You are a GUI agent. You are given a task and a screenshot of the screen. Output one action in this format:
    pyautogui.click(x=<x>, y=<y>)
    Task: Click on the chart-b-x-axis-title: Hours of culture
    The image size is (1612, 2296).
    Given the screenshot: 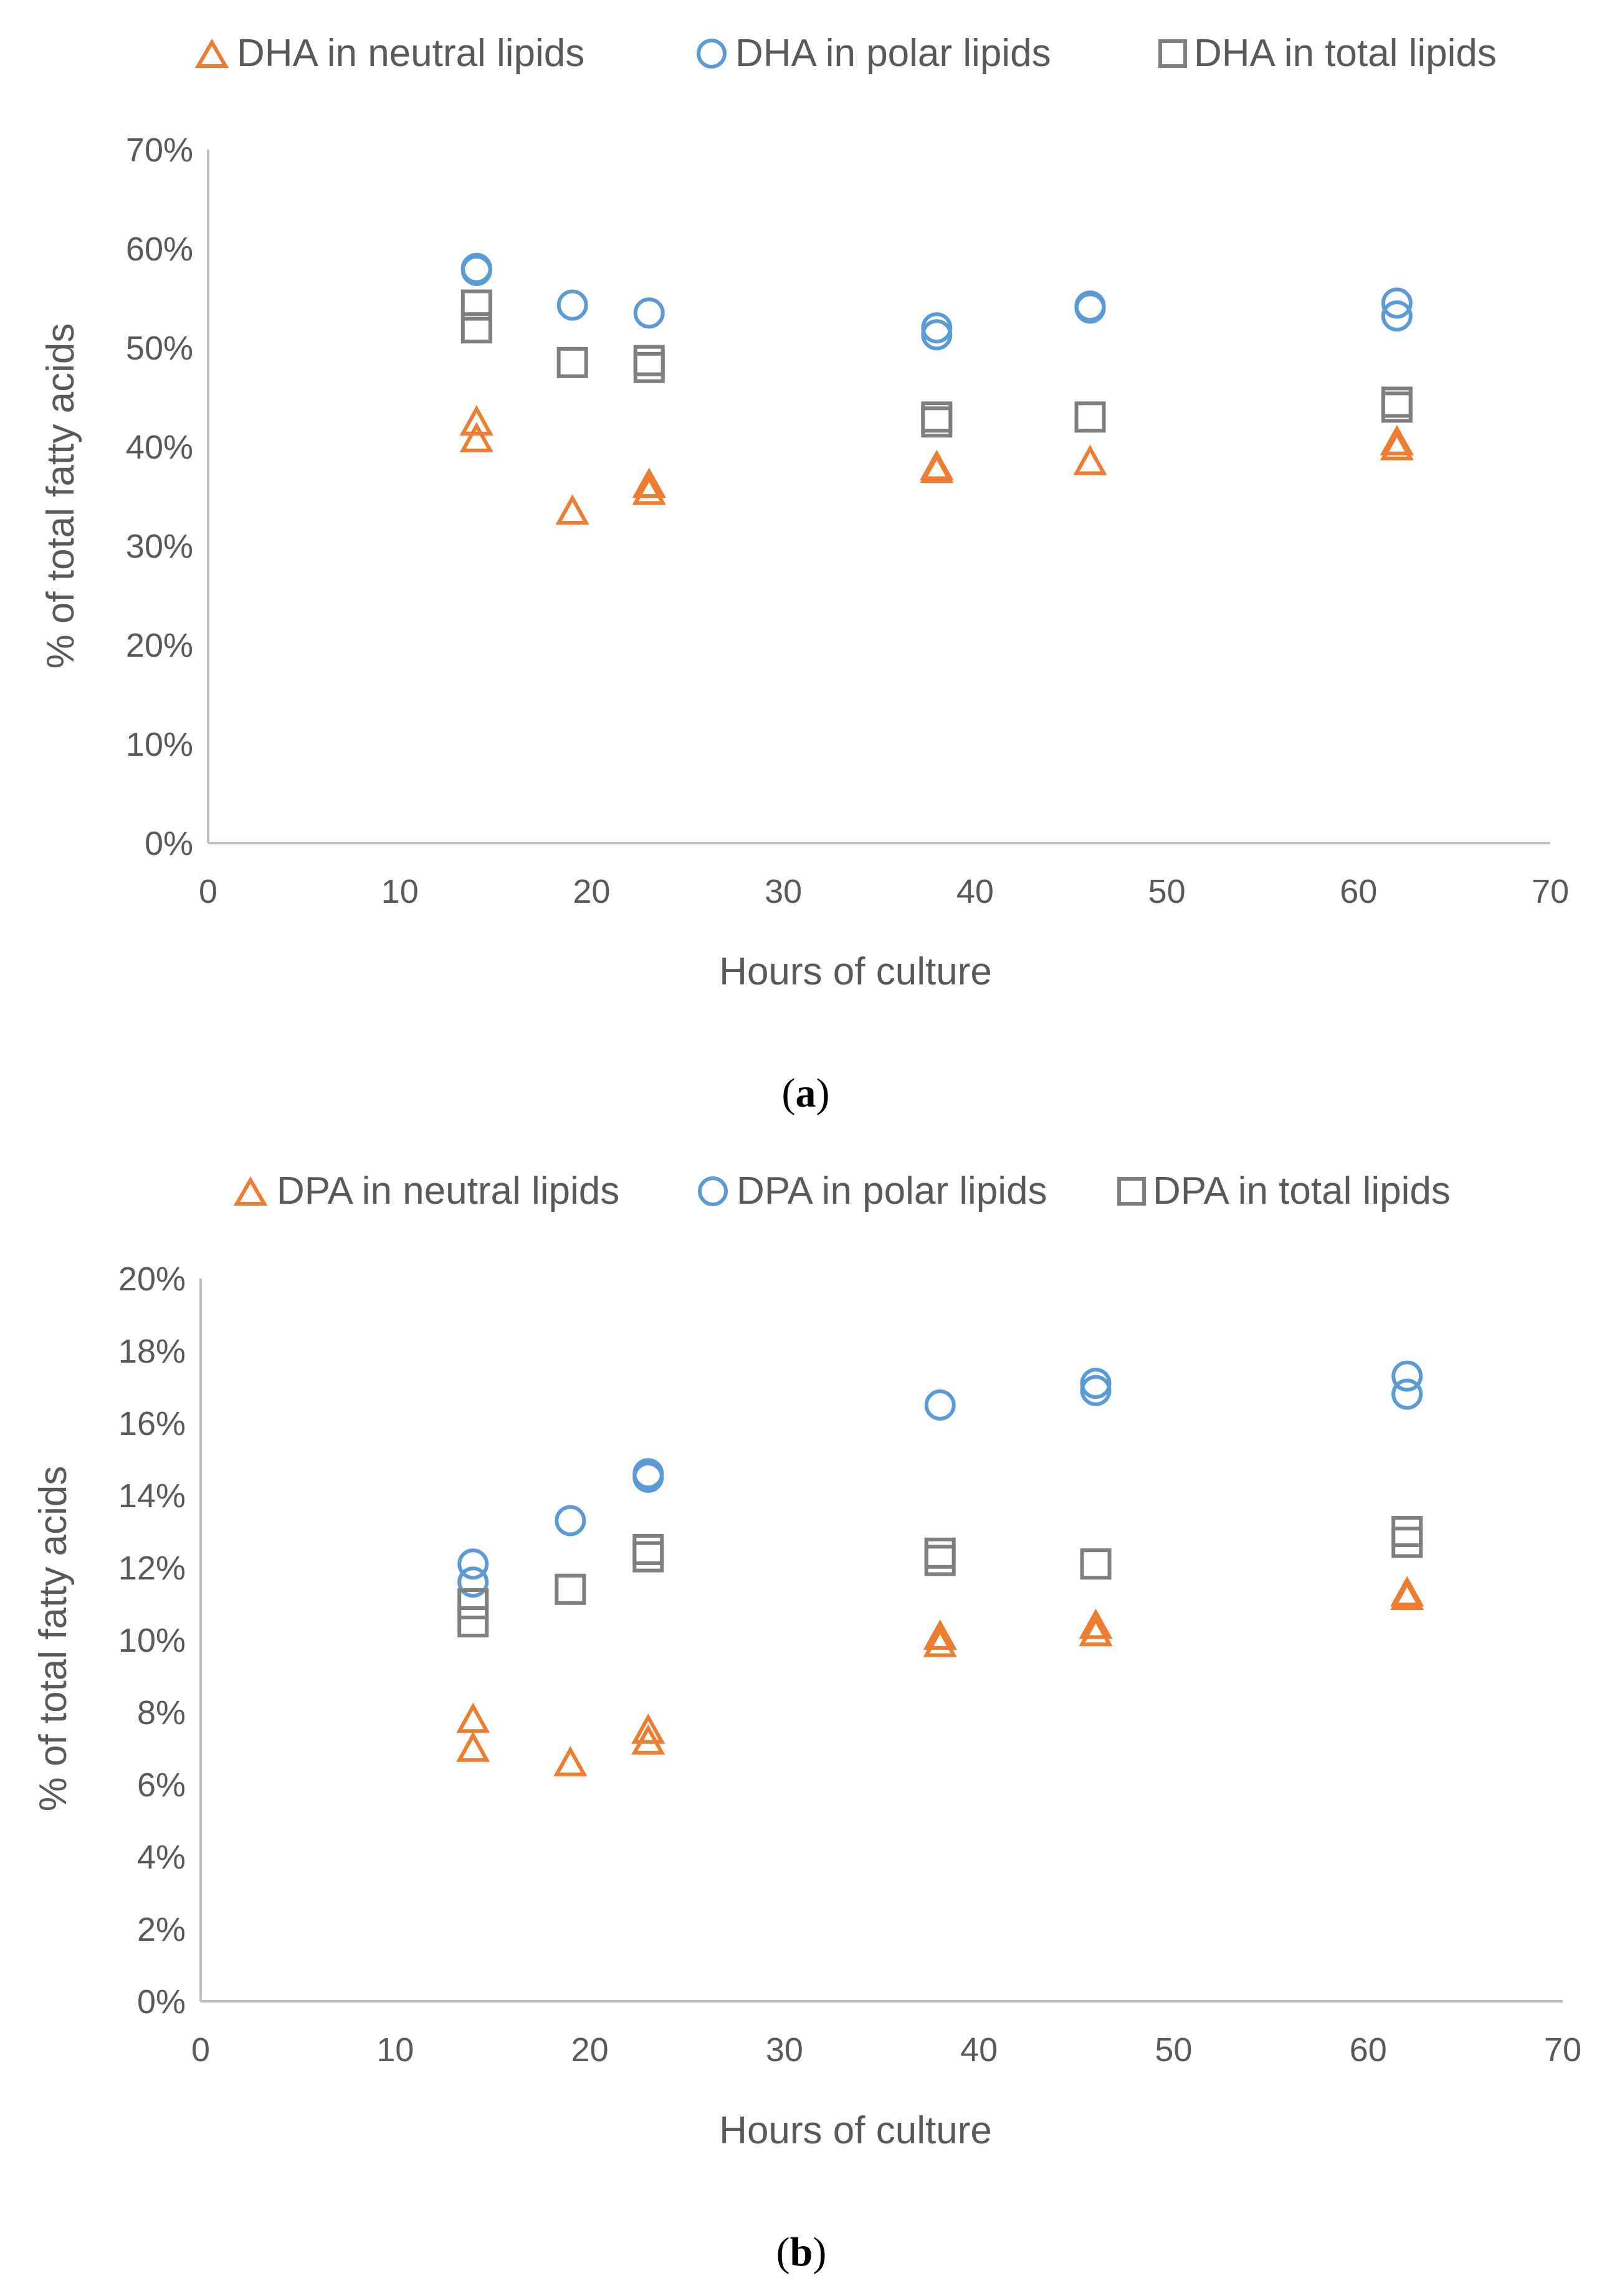 What is the action you would take?
    pyautogui.click(x=855, y=2130)
    